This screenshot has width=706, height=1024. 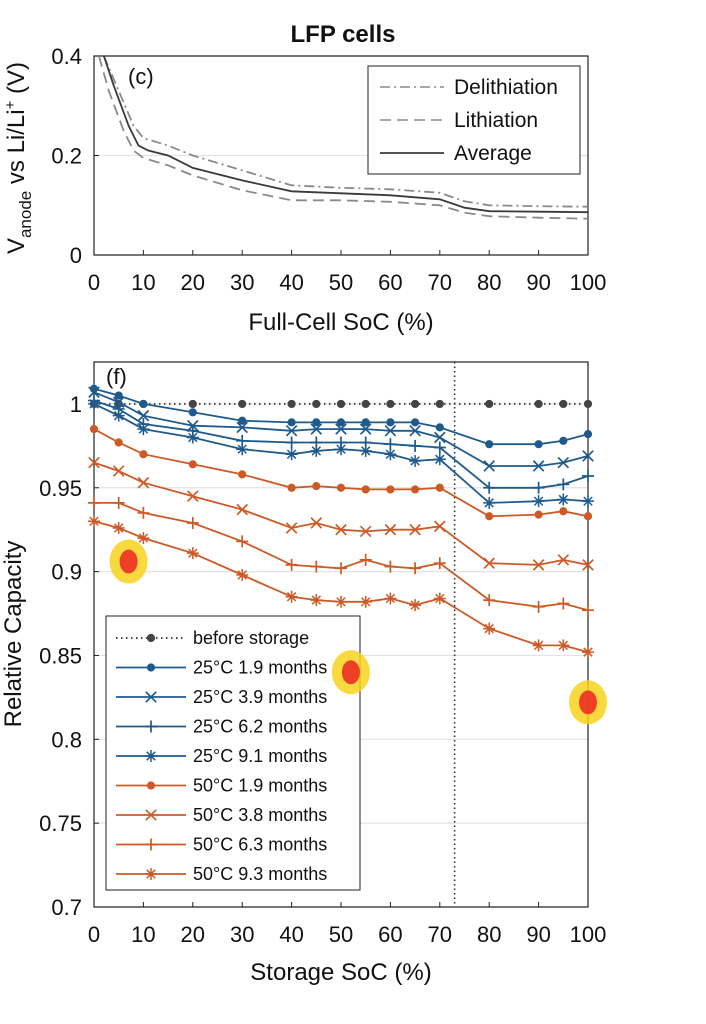 What do you see at coordinates (390, 282) in the screenshot?
I see `panel-c-x-tick-label: 60` at bounding box center [390, 282].